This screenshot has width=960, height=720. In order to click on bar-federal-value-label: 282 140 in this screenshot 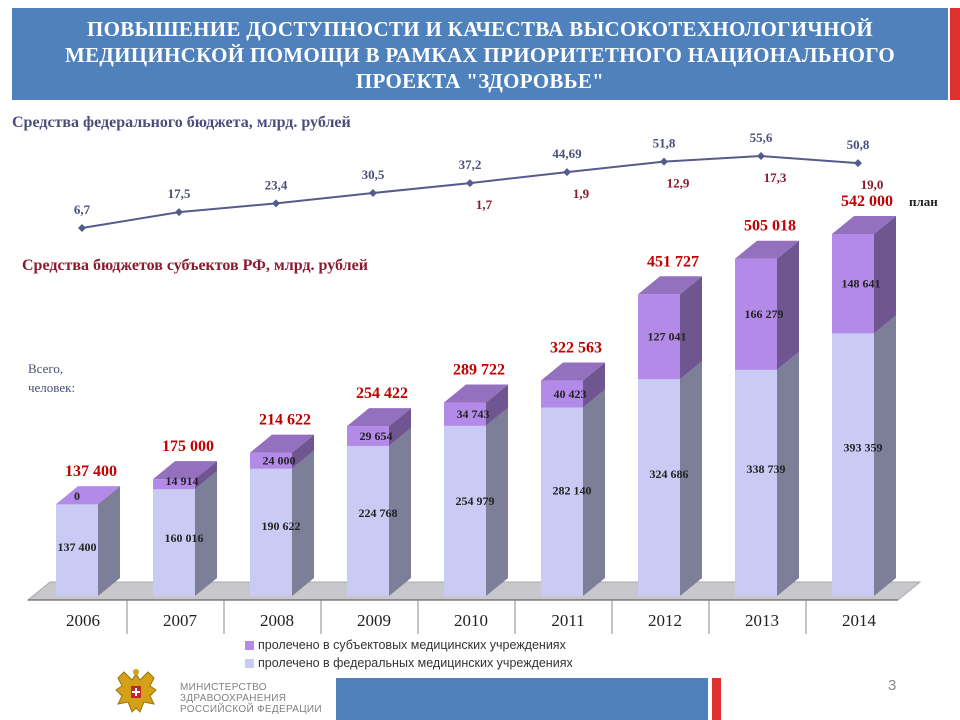, I will do `click(572, 491)`.